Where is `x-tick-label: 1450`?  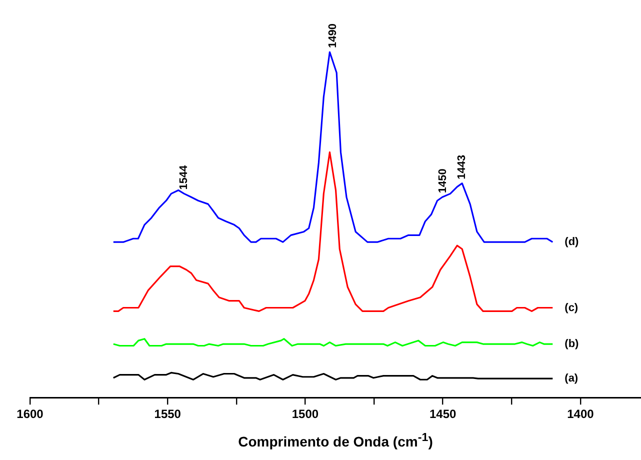
x-tick-label: 1450 is located at coordinates (443, 414).